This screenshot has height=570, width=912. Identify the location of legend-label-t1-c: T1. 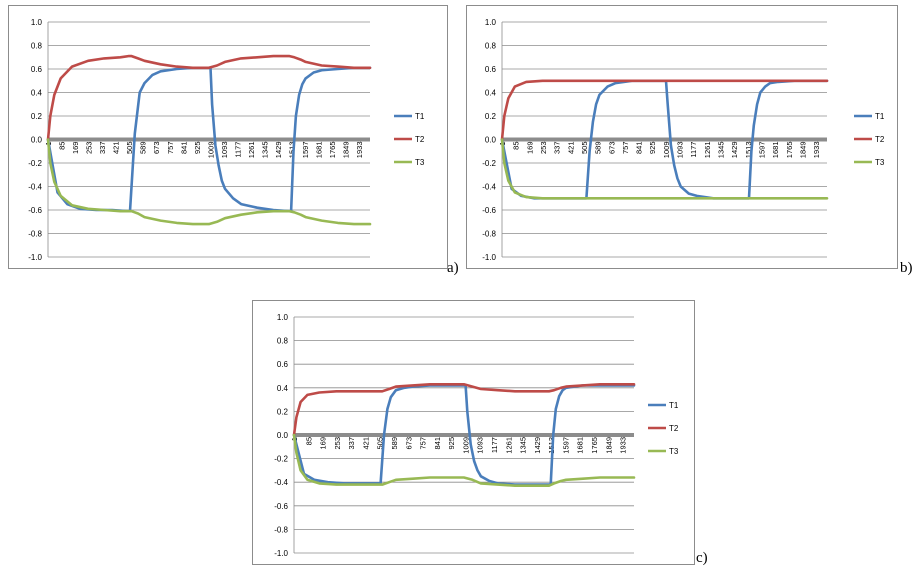
(674, 405).